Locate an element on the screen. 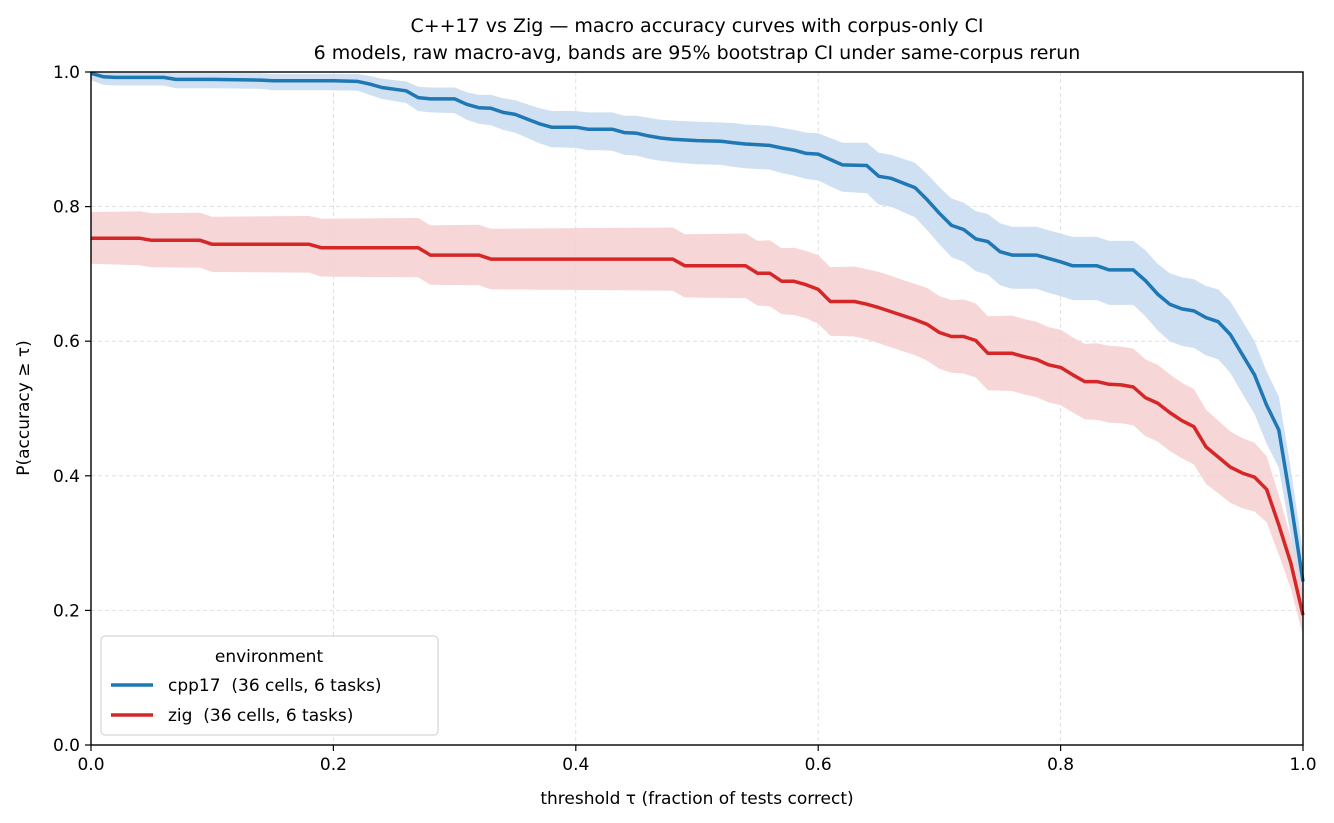  x-tick-label: 0.8 is located at coordinates (1060, 765).